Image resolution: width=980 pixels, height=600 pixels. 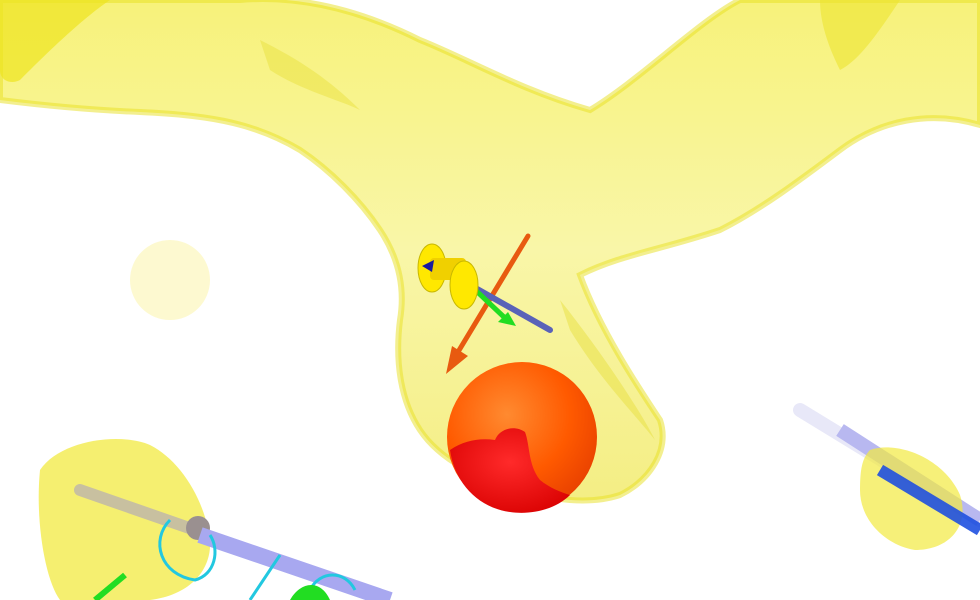 I want to click on orange-arrow, so click(x=488, y=303).